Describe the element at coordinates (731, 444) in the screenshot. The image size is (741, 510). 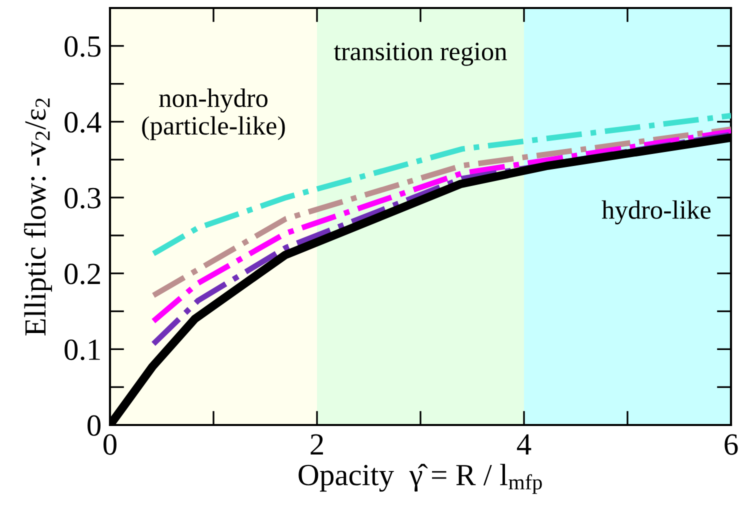
I see `x-tick-label: 6` at that location.